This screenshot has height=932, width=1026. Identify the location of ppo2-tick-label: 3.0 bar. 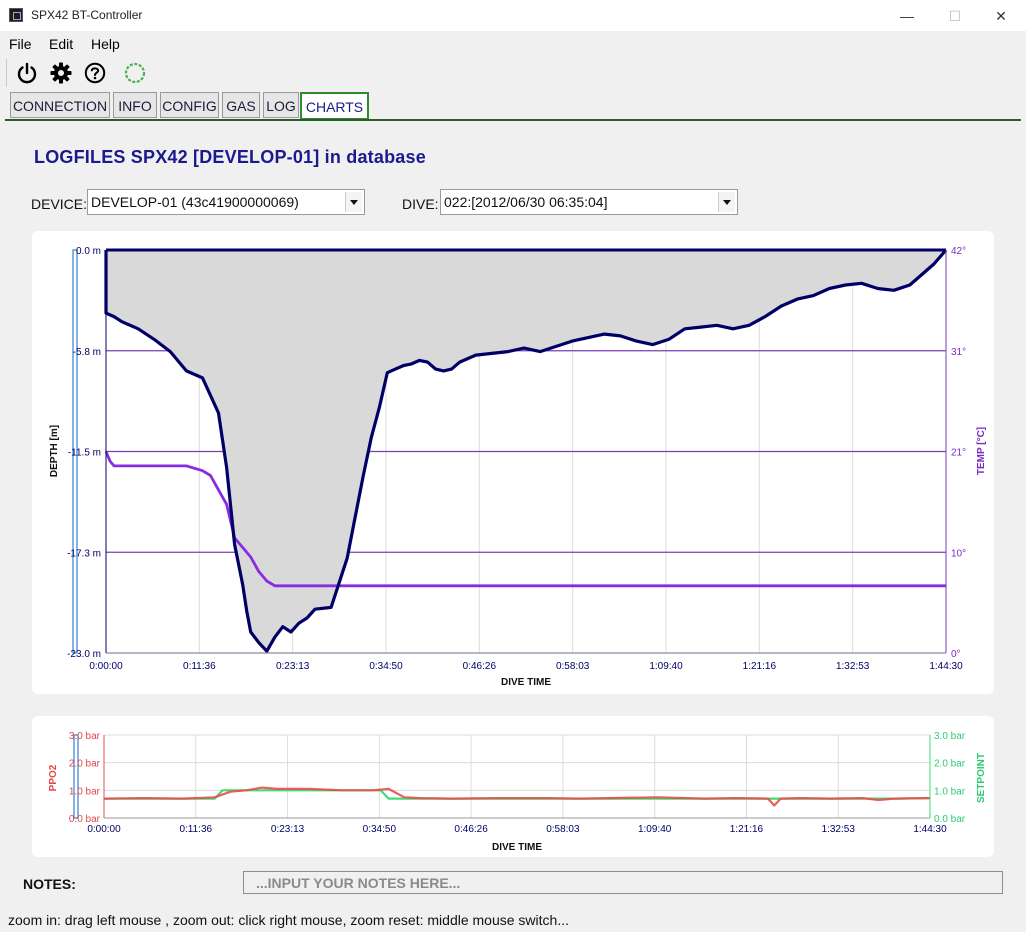
(85, 736).